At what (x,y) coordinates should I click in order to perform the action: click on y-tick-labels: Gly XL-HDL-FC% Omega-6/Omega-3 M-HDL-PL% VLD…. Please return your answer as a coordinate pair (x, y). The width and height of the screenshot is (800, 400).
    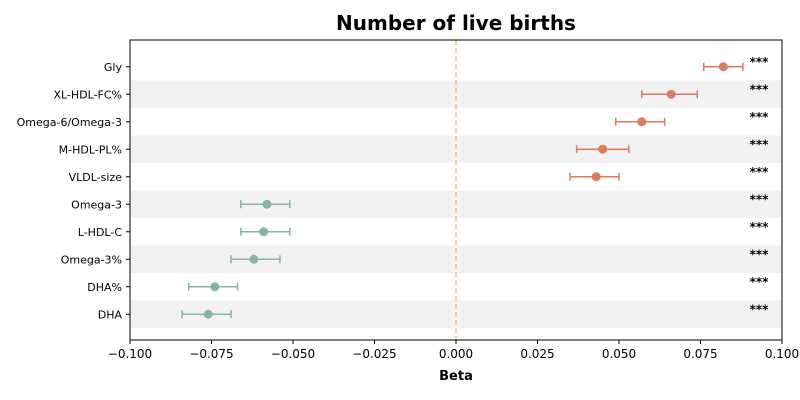
    Looking at the image, I should click on (73, 191).